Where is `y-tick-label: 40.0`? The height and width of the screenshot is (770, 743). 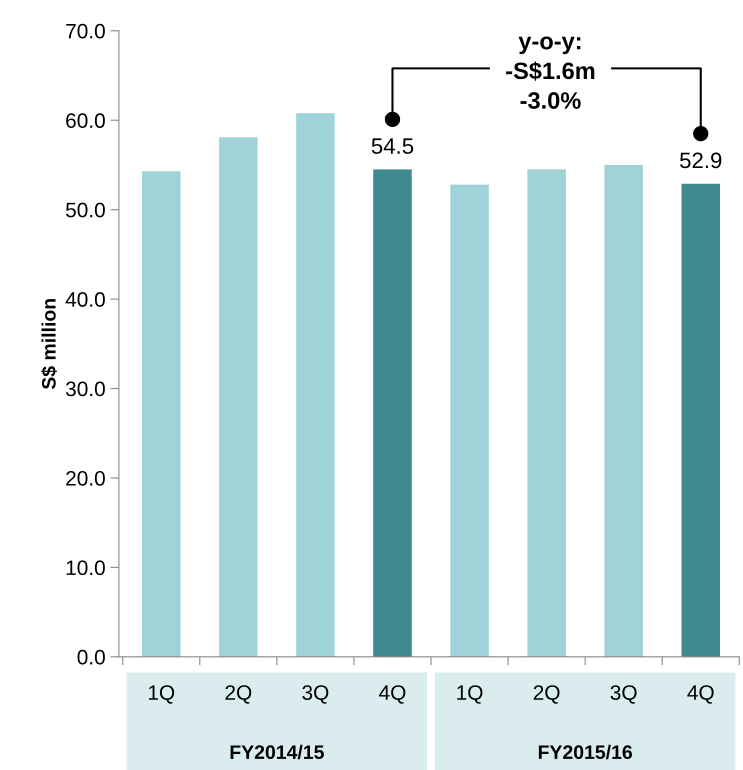
y-tick-label: 40.0 is located at coordinates (85, 299).